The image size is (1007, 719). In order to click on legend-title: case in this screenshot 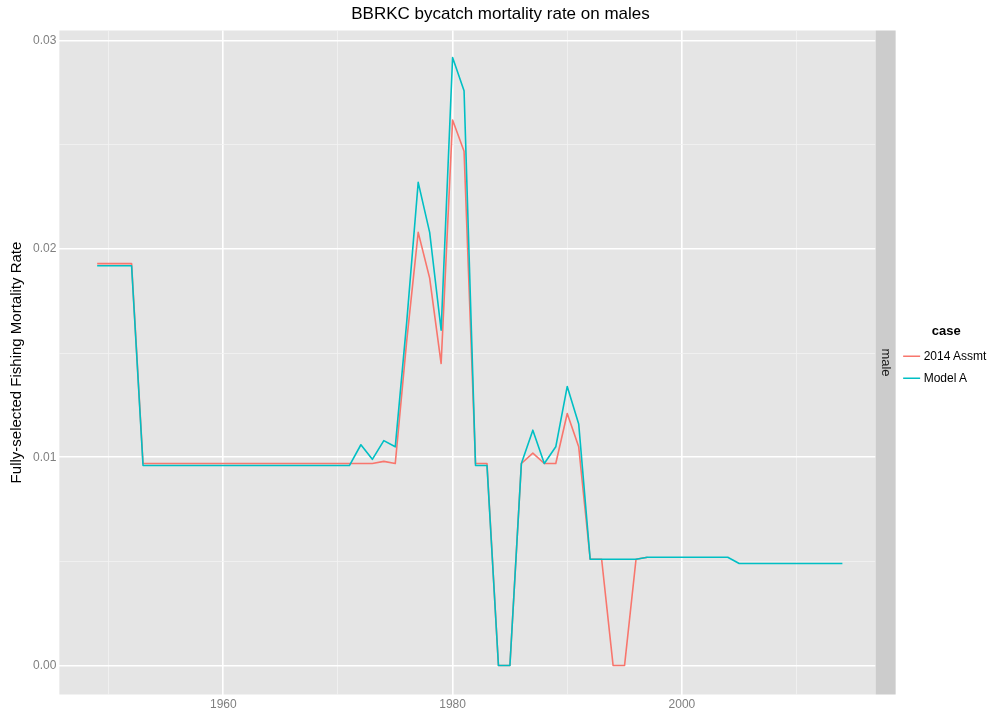, I will do `click(946, 330)`.